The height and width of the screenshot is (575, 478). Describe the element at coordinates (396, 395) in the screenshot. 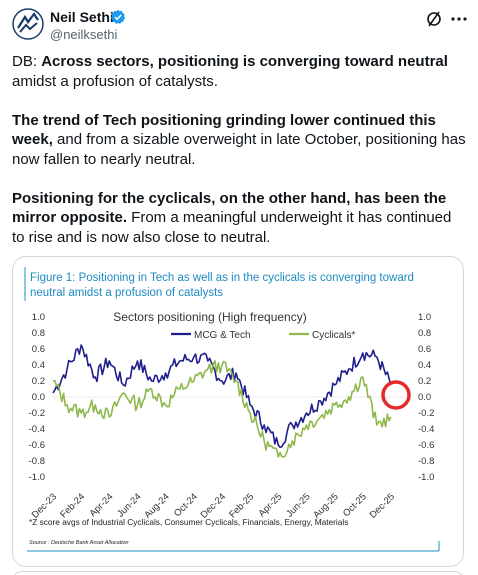

I see `highlight-circle` at that location.